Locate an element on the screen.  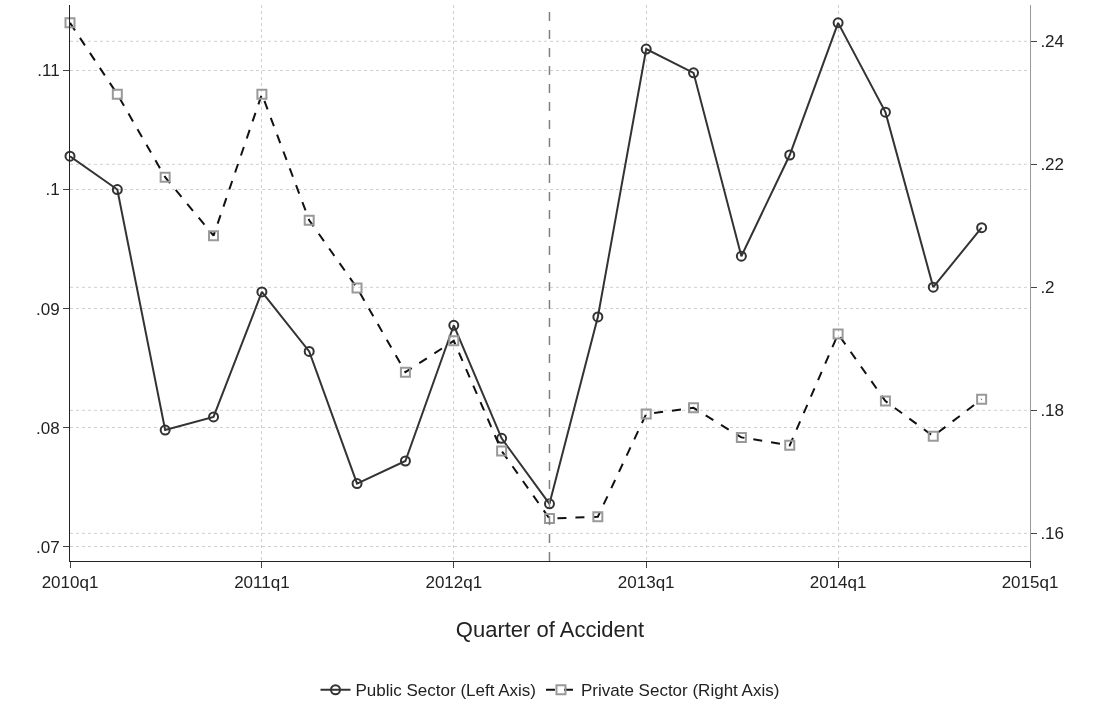
y-tick-label: .1 is located at coordinates (52, 190).